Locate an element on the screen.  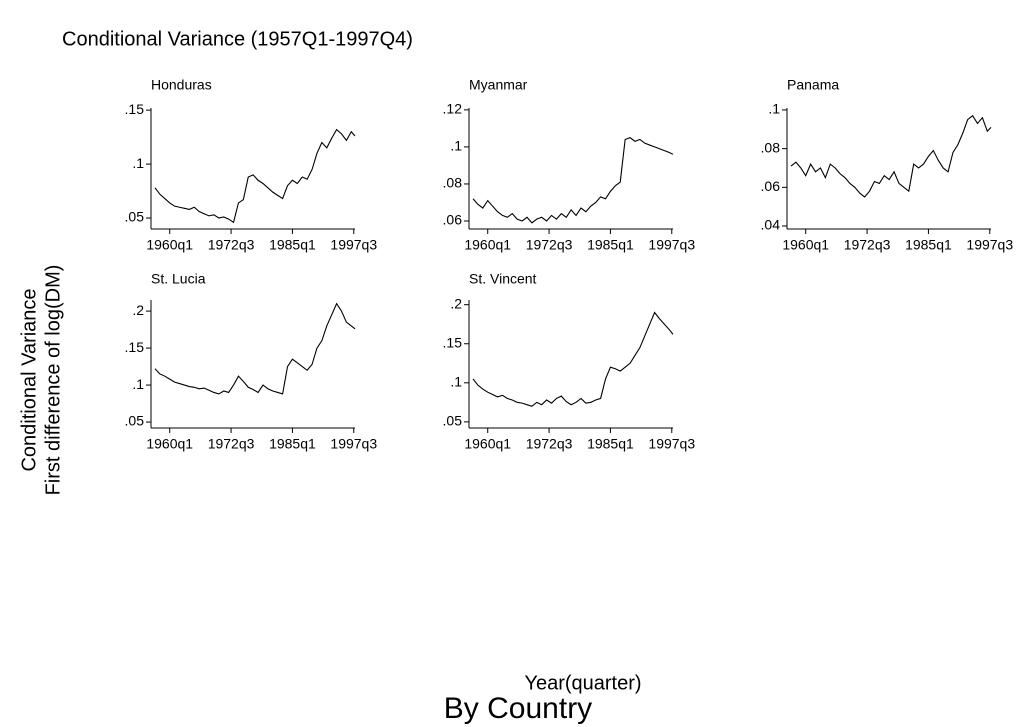
y-tick-label: .12 is located at coordinates (453, 109).